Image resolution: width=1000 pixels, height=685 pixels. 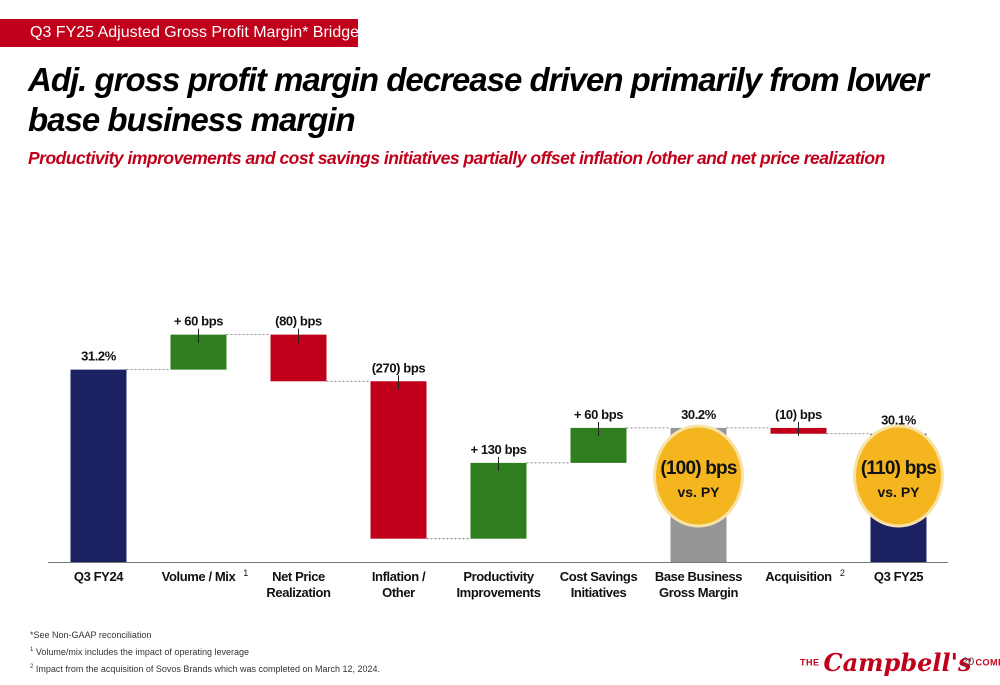 I want to click on category-label-5-1: Initiatives, so click(x=599, y=592).